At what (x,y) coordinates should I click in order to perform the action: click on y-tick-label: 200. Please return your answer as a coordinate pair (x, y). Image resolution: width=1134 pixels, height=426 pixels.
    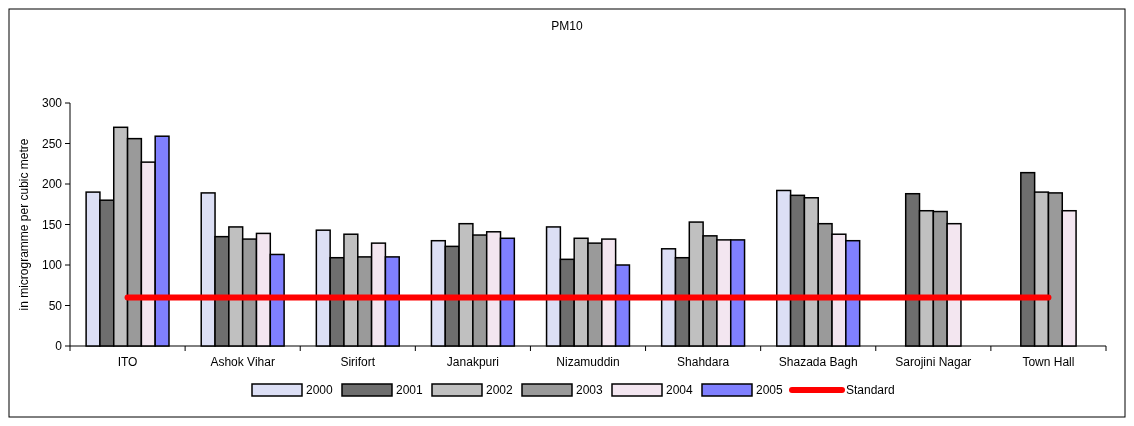
    Looking at the image, I should click on (52, 184).